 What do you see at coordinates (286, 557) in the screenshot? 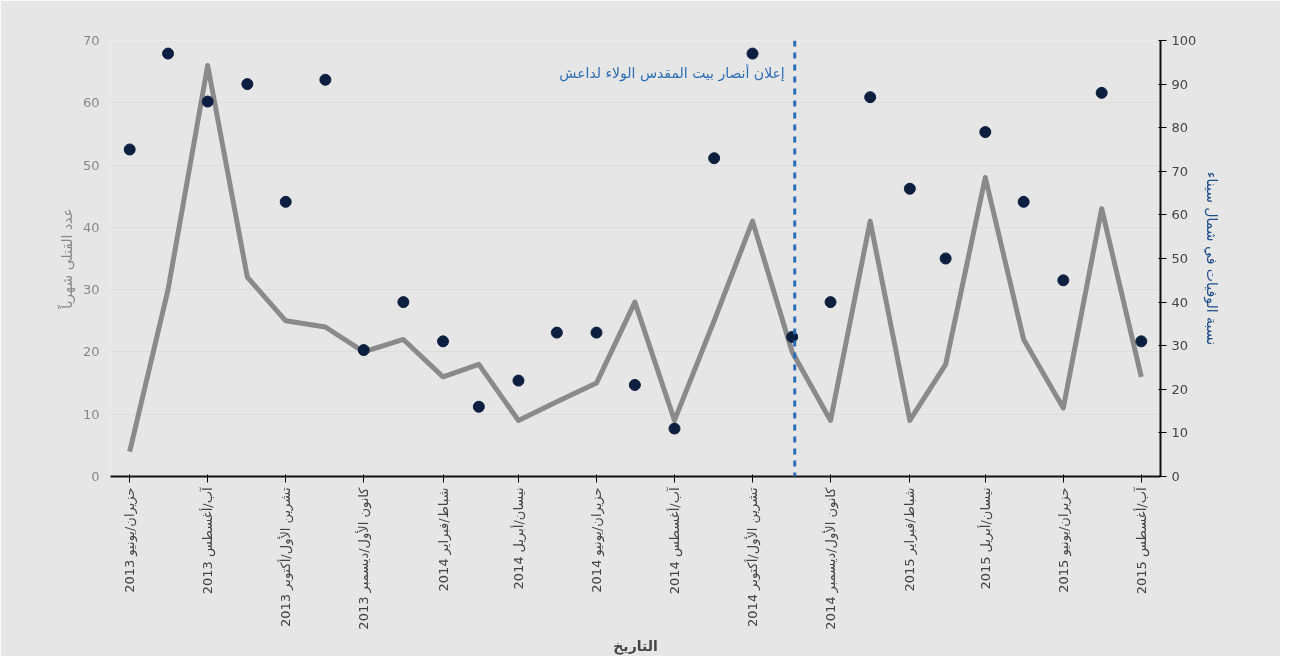
I see `x-tick-label: تشرين الأول/أكتوبر 2013` at bounding box center [286, 557].